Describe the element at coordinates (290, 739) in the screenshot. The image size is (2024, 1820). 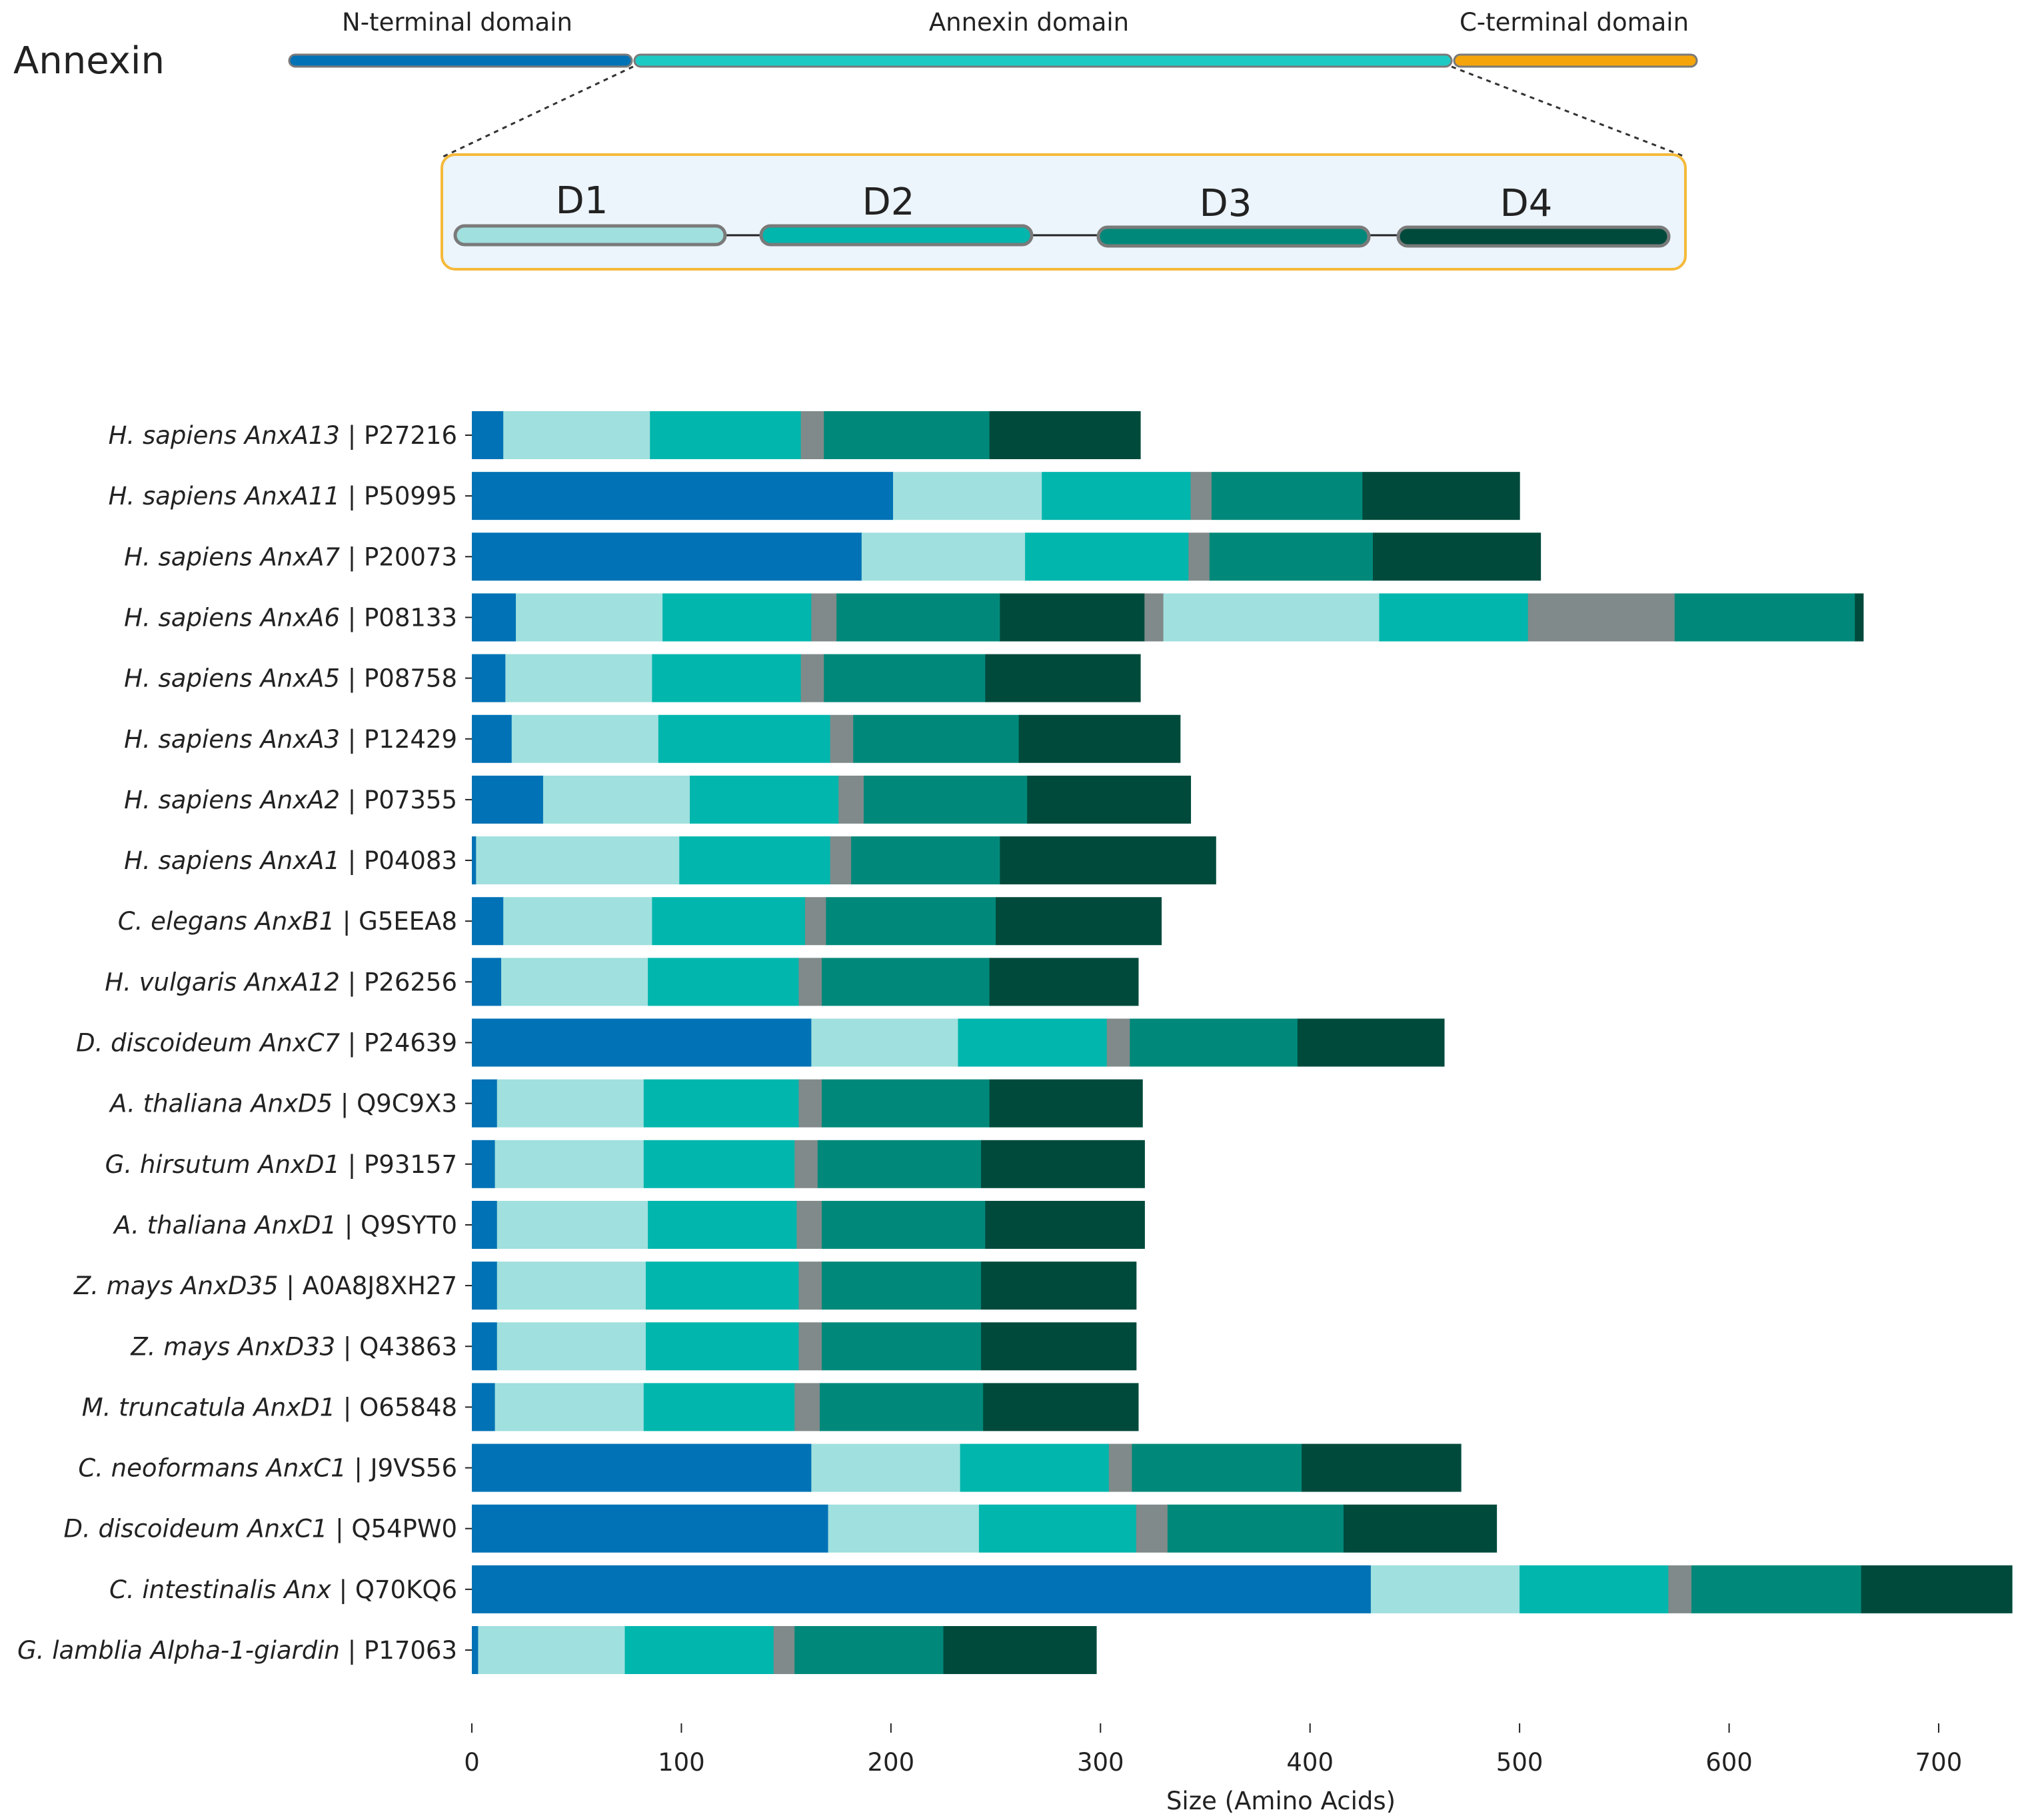
I see `row-label: H. sapiens AnxA3 | P12429` at that location.